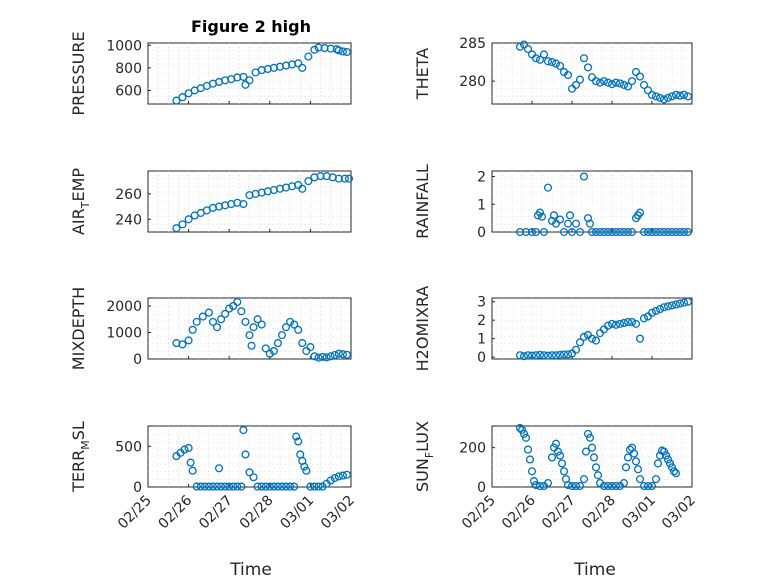  Describe the element at coordinates (429, 455) in the screenshot. I see `y-axis-label-subscript: F` at that location.